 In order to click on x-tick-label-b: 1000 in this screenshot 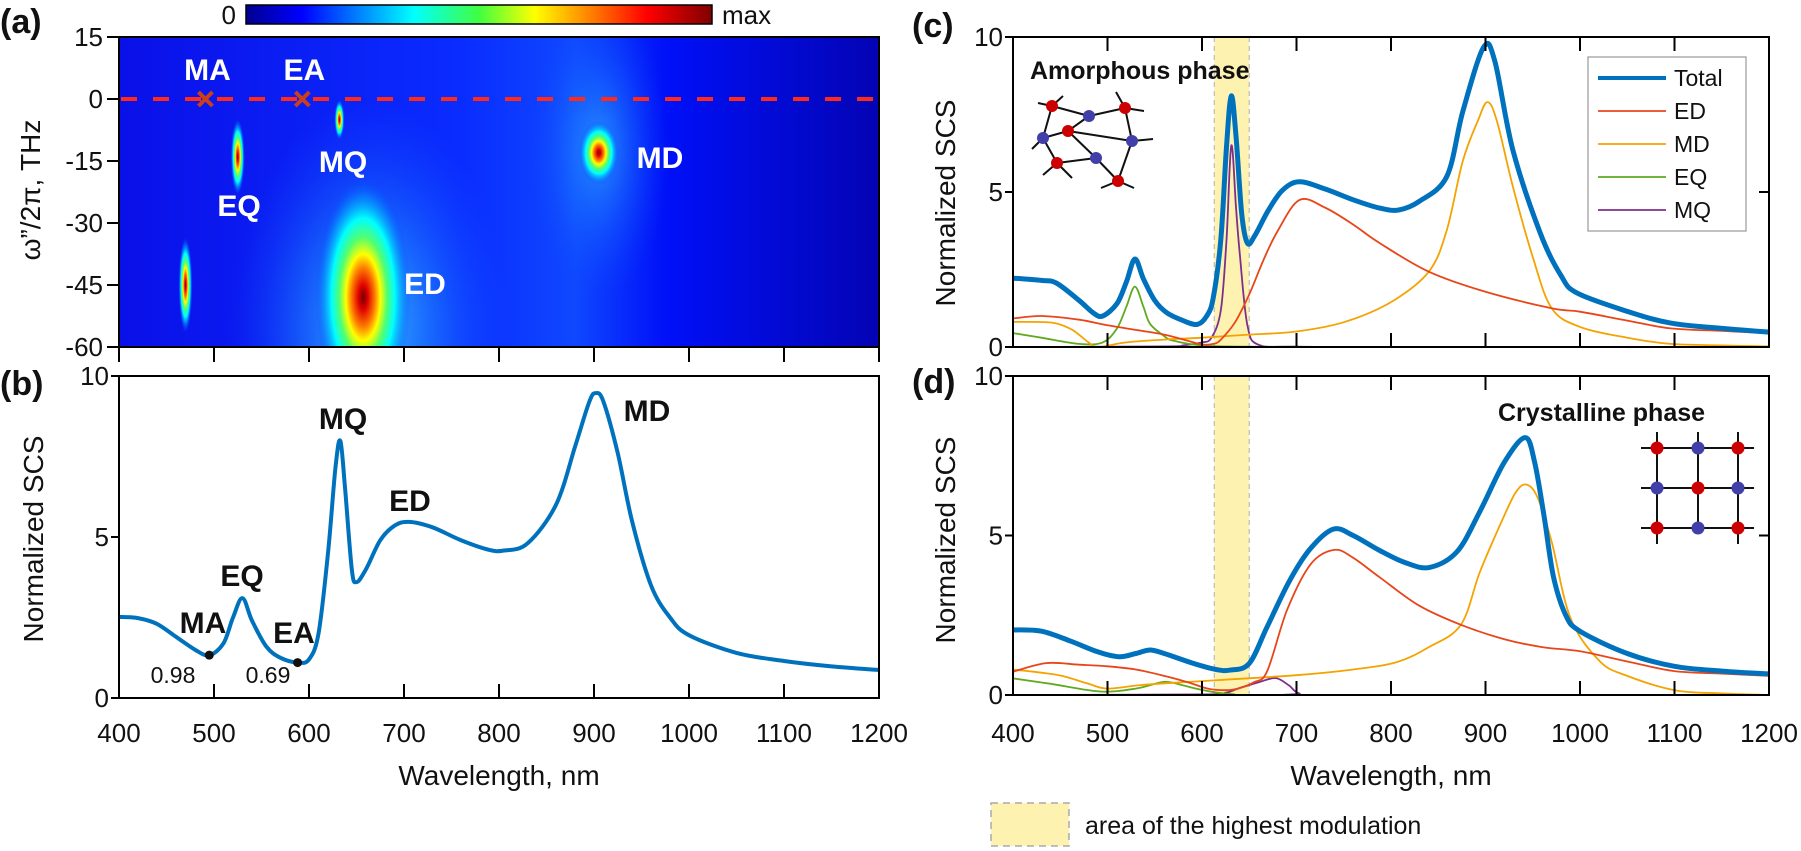, I will do `click(689, 733)`.